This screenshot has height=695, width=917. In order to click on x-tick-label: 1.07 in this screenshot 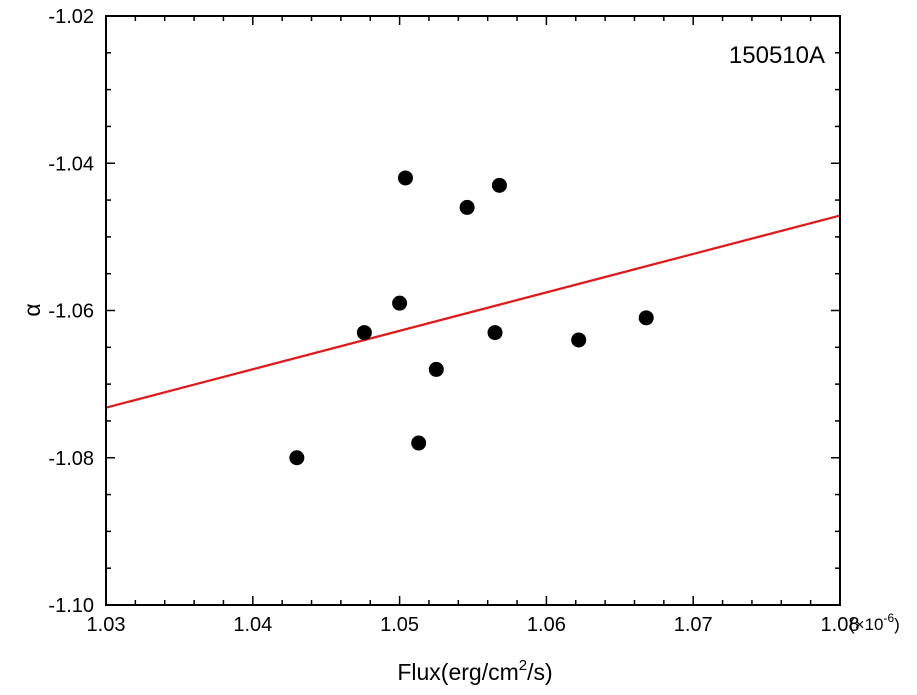, I will do `click(693, 625)`.